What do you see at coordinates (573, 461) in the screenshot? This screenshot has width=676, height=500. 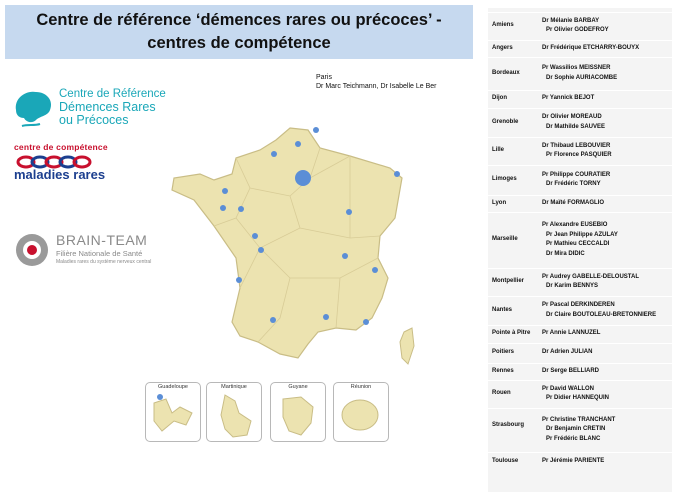 I see `table-doctor: Pr Jérémie PARIENTE` at bounding box center [573, 461].